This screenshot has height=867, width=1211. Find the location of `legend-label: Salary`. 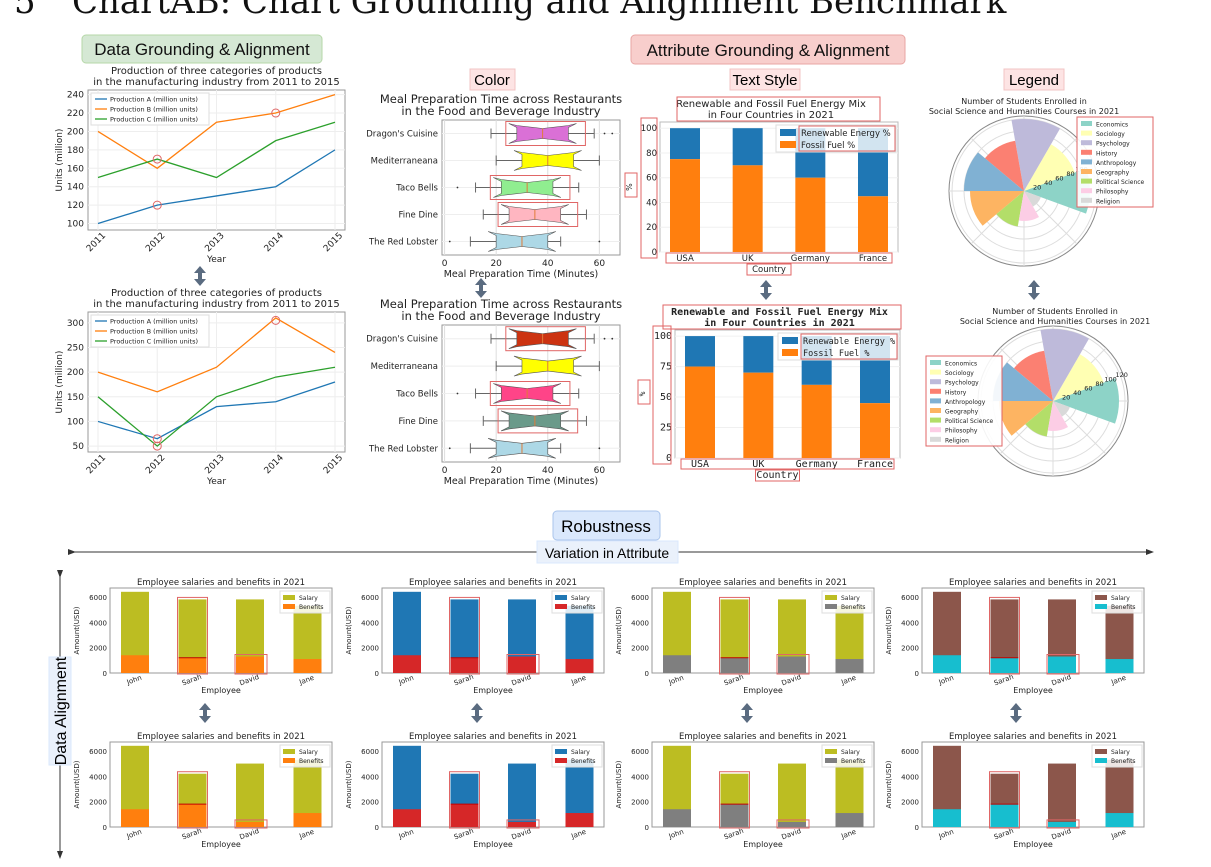

legend-label: Salary is located at coordinates (308, 752).